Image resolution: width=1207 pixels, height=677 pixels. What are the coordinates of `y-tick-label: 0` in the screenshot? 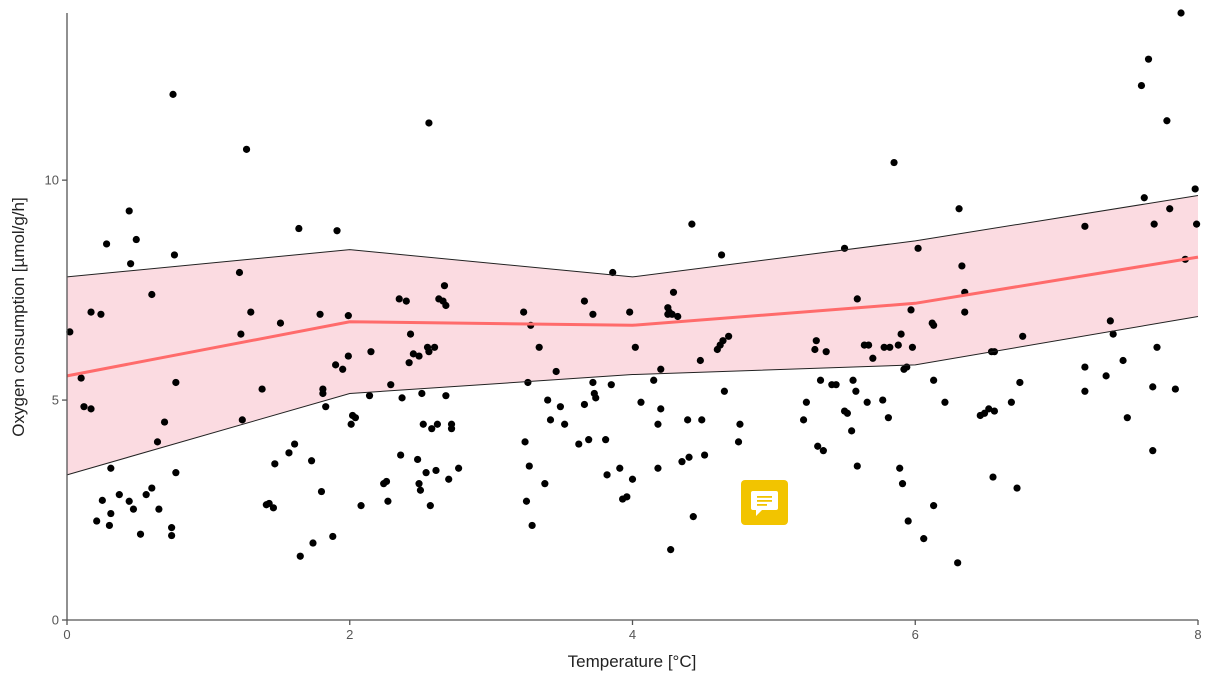 It's located at (55, 620).